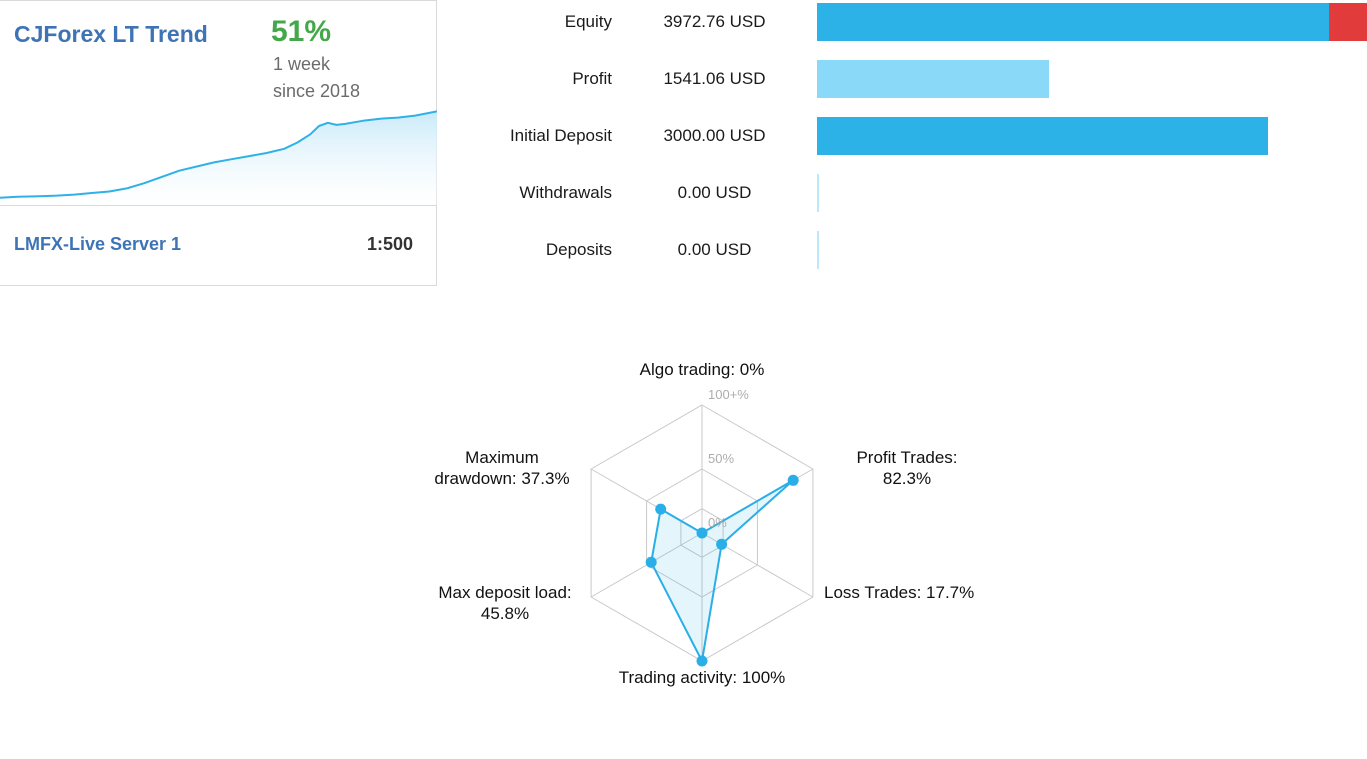 Image resolution: width=1367 pixels, height=759 pixels. I want to click on summary-bar-row: Equity 3972.76 USD, so click(902, 25).